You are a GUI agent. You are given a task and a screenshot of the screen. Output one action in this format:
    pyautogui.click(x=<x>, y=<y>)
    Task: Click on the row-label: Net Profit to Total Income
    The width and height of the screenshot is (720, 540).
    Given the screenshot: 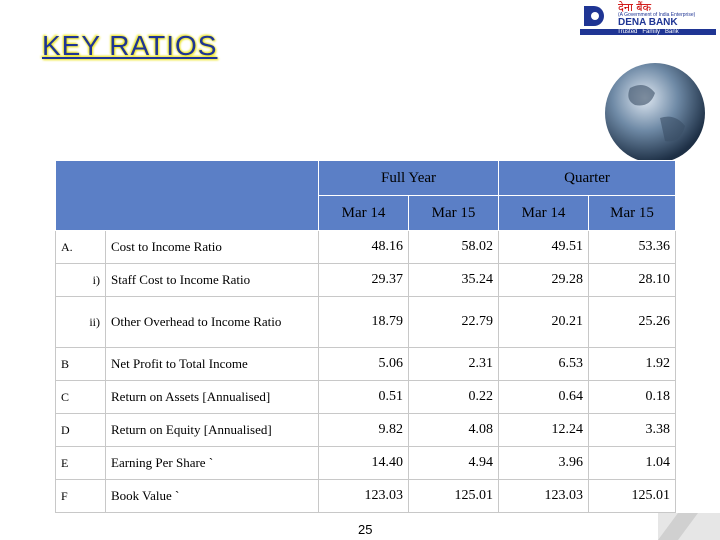 What is the action you would take?
    pyautogui.click(x=212, y=364)
    